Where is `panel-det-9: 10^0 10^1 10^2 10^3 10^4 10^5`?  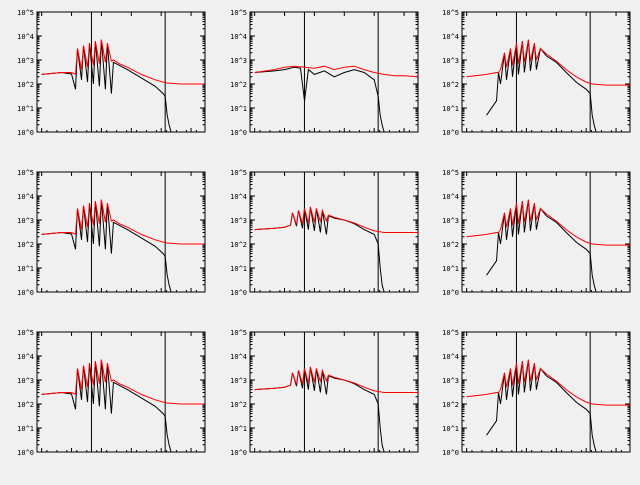
panel-det-9: 10^0 10^1 10^2 10^3 10^4 10^5 is located at coordinates (536, 393).